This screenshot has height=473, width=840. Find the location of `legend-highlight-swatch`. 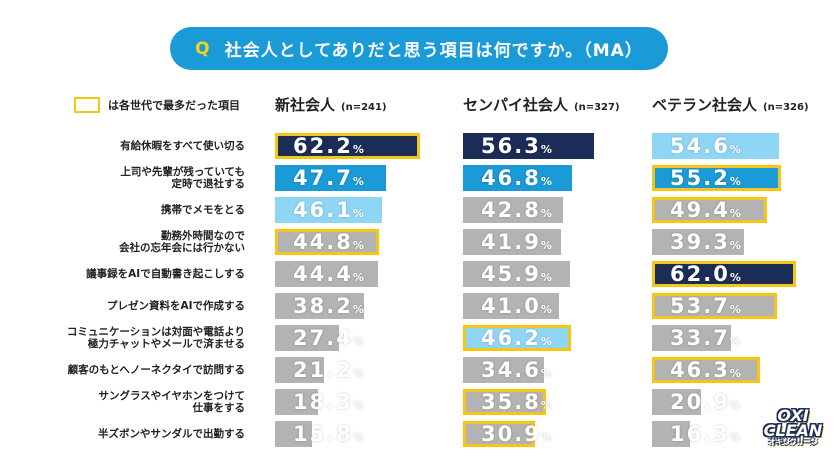

legend-highlight-swatch is located at coordinates (87, 105).